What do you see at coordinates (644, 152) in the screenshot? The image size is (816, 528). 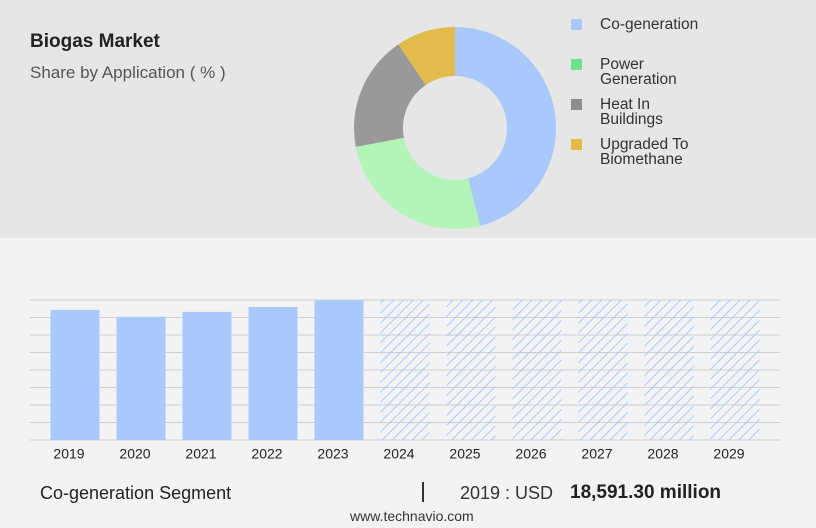 I see `legend-label: Upgraded To Biomethane` at bounding box center [644, 152].